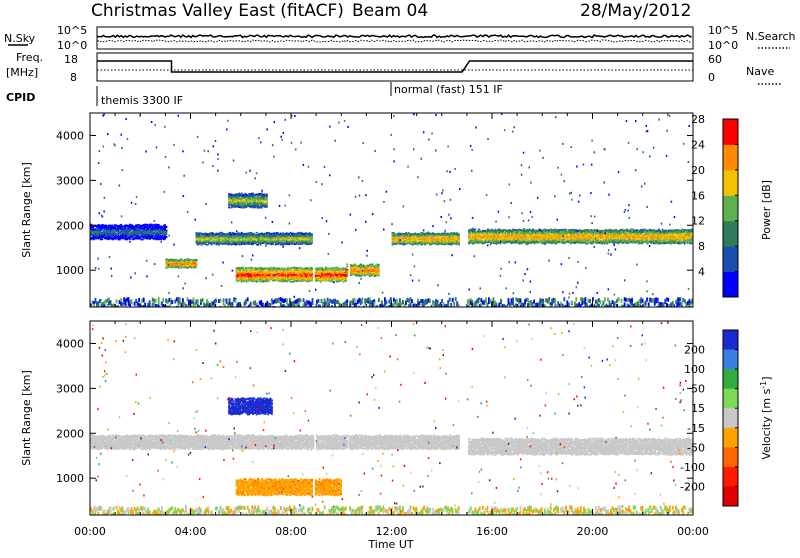 This screenshot has width=800, height=558. What do you see at coordinates (771, 36) in the screenshot?
I see `nsearch-label: N.Search` at bounding box center [771, 36].